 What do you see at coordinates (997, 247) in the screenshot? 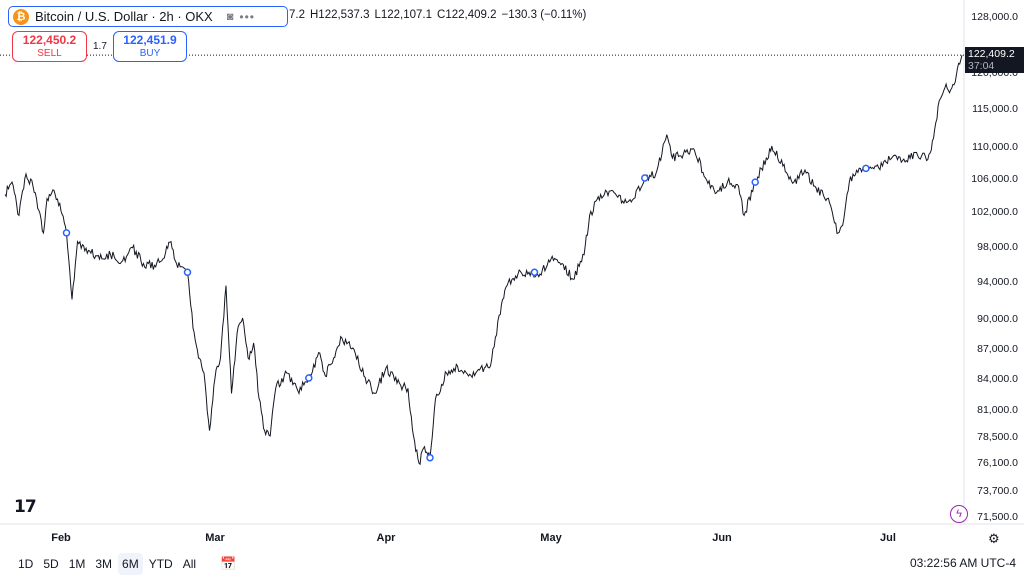
I see `price-tick-label: 98,000.0` at bounding box center [997, 247].